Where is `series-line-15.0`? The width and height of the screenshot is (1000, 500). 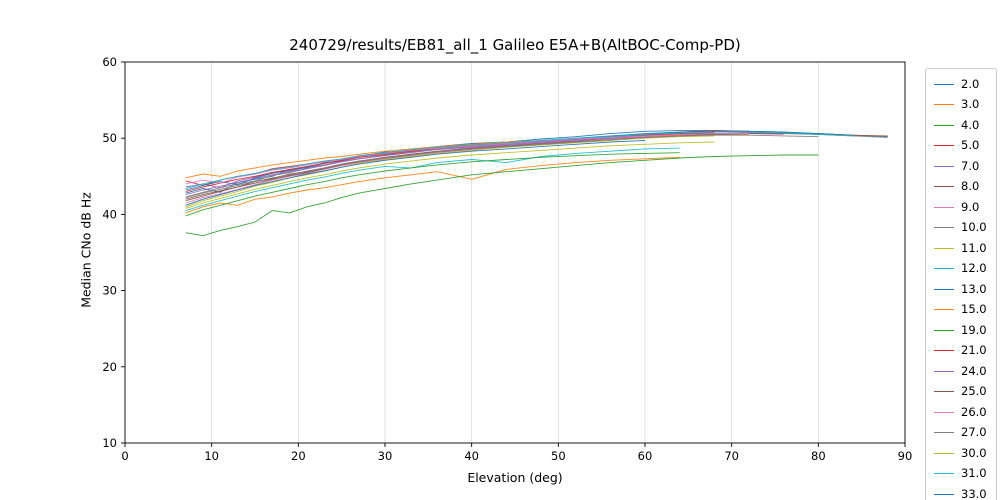
series-line-15.0 is located at coordinates (467, 156).